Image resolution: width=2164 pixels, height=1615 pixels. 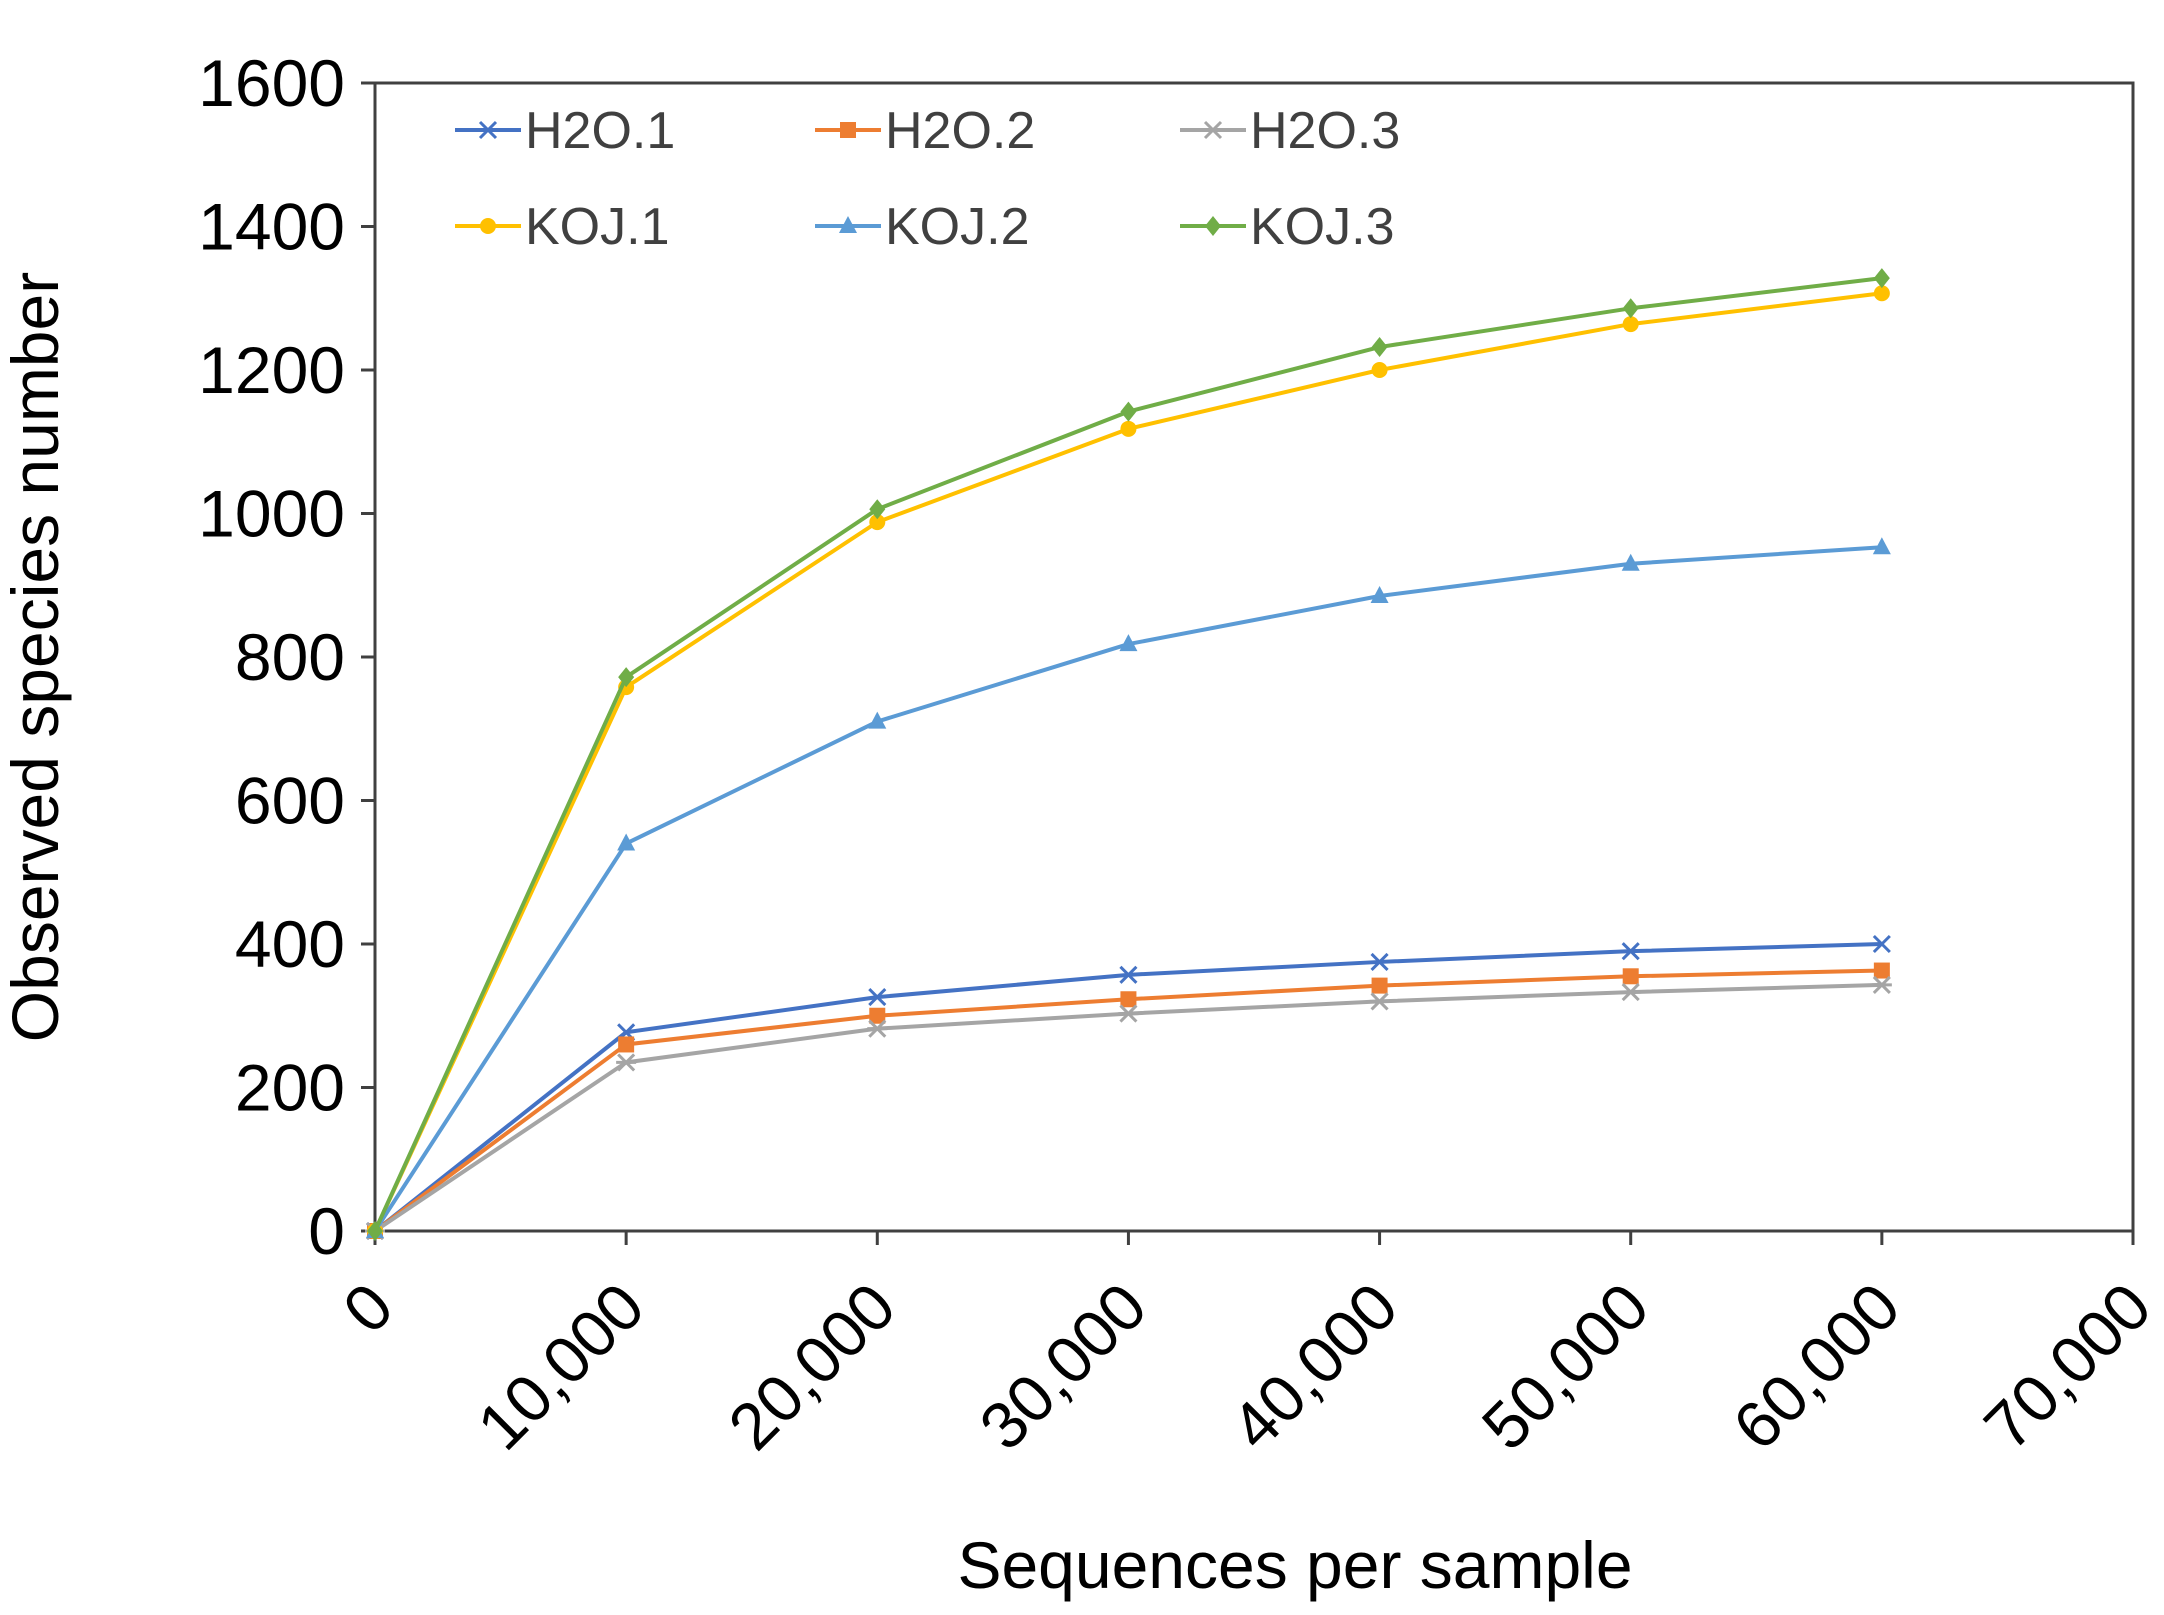 I want to click on x-tick-label: 0, so click(x=368, y=1308).